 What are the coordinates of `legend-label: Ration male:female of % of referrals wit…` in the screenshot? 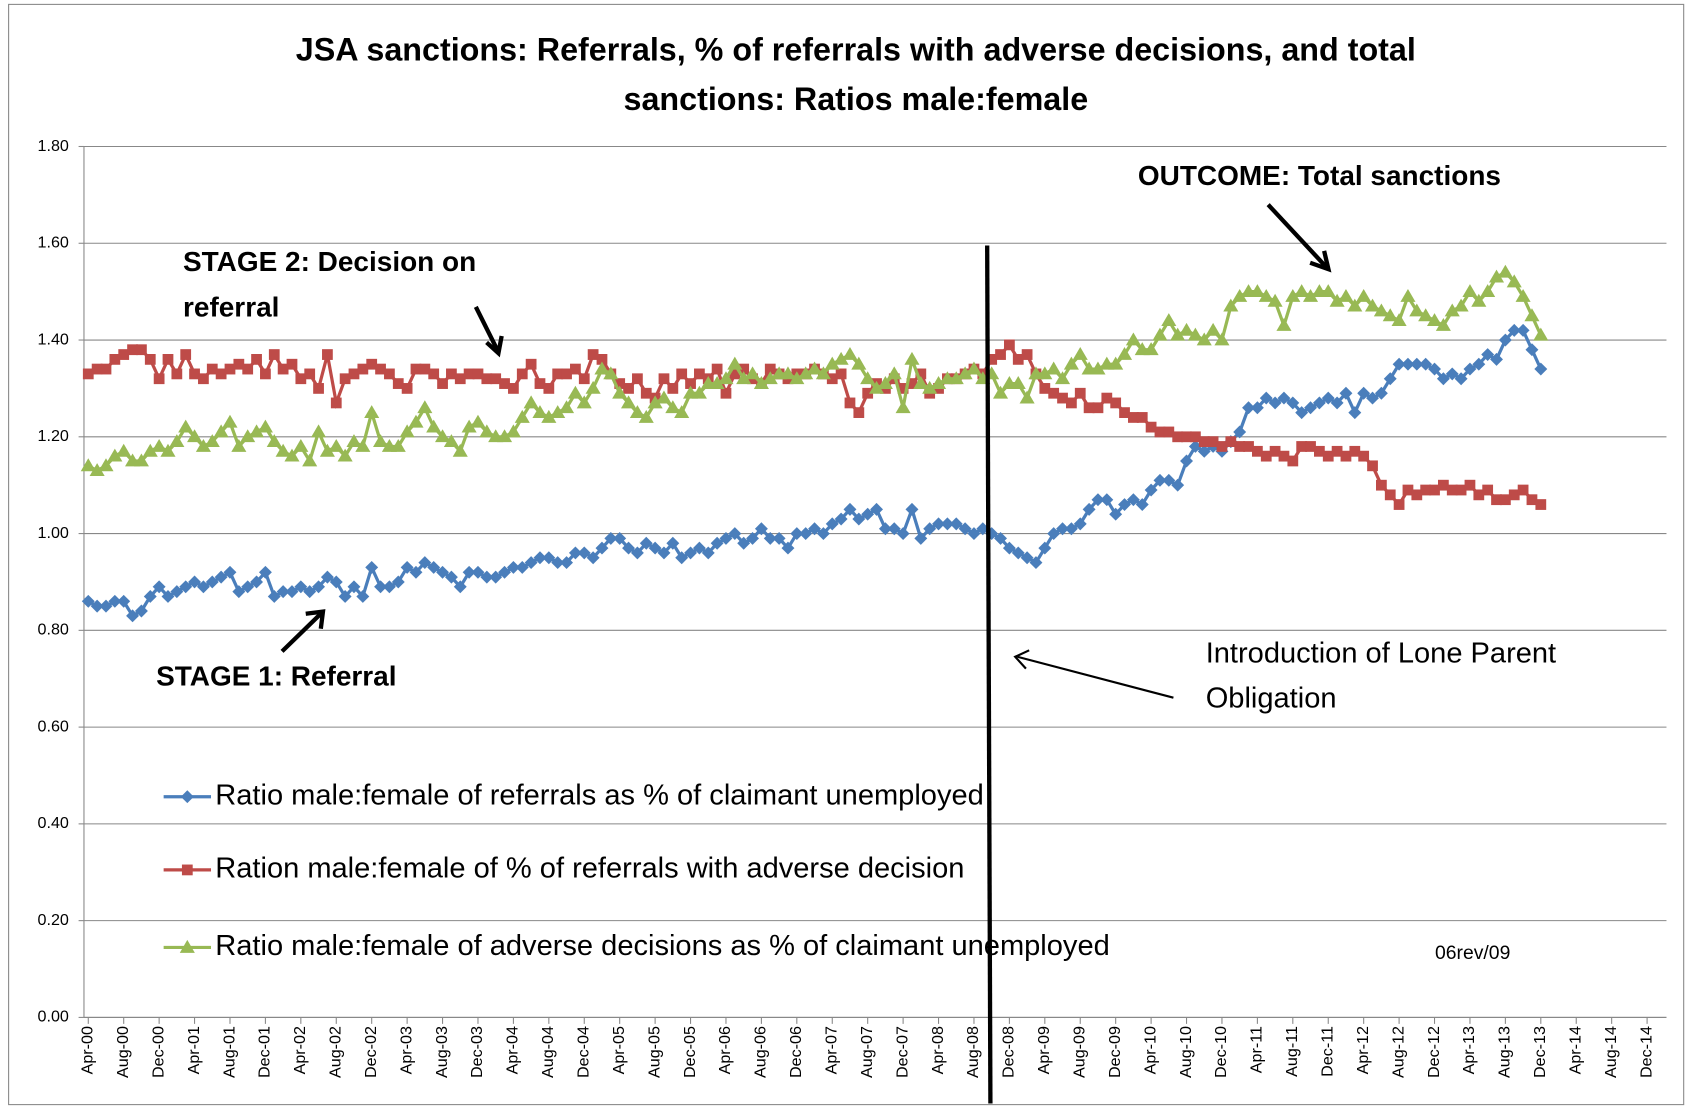 It's located at (589, 869).